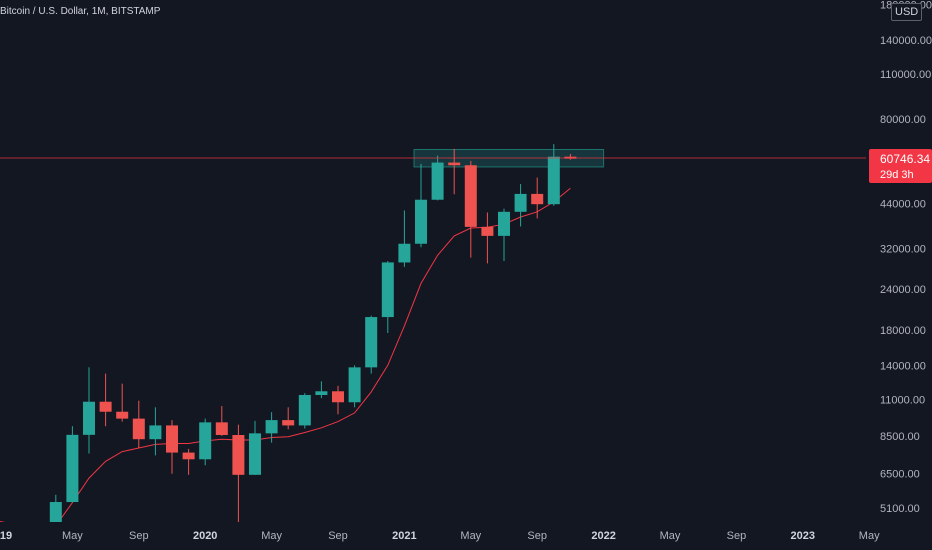 Image resolution: width=932 pixels, height=550 pixels. Describe the element at coordinates (906, 41) in the screenshot. I see `y-tick-label: 140000.00` at that location.